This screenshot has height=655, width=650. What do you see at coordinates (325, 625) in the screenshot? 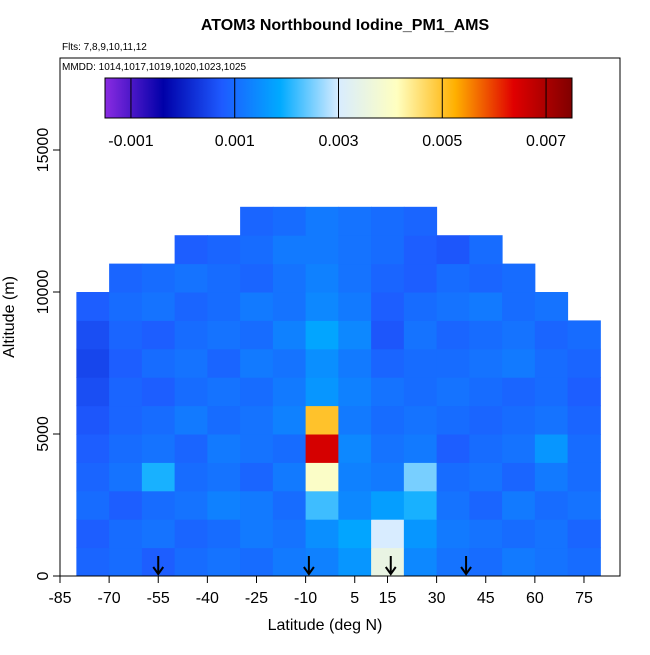
I see `x-axis-label: Latitude (deg N)` at bounding box center [325, 625].